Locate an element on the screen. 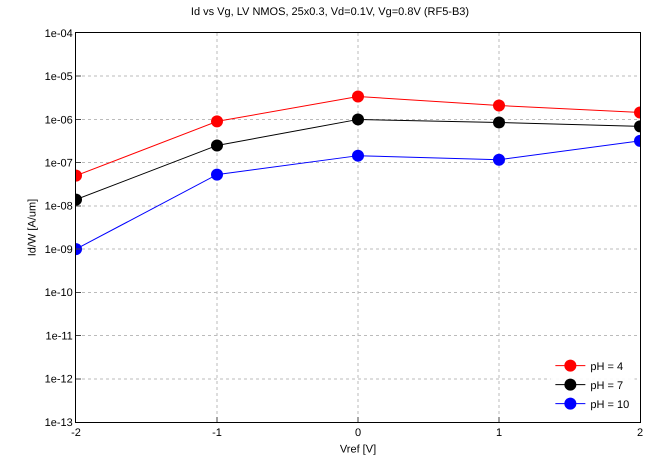 The width and height of the screenshot is (660, 470). legend-label: pH = 10 is located at coordinates (610, 404).